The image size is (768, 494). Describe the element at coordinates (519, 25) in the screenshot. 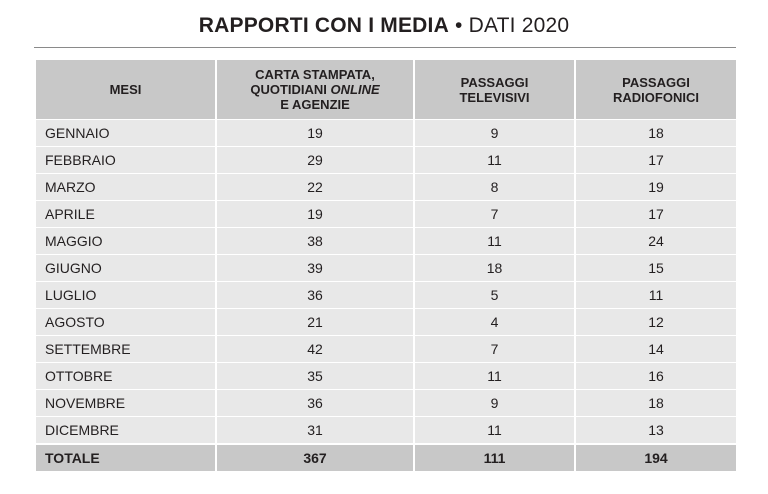

I see `title-sub: DATI 2020` at that location.